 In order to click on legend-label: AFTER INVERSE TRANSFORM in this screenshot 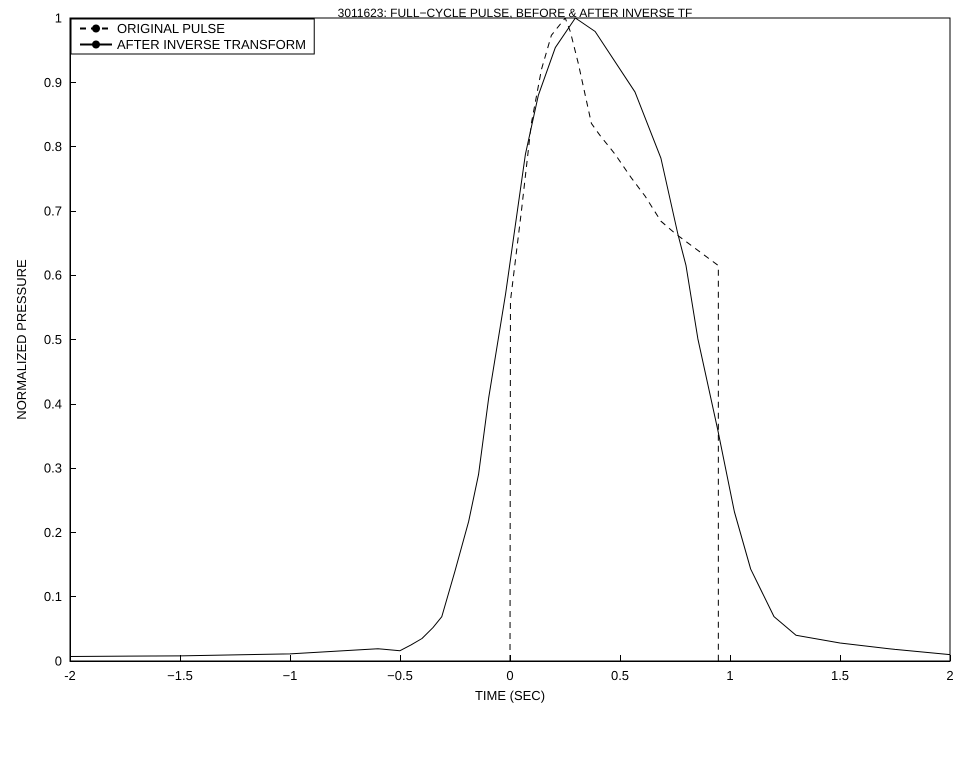, I will do `click(211, 44)`.